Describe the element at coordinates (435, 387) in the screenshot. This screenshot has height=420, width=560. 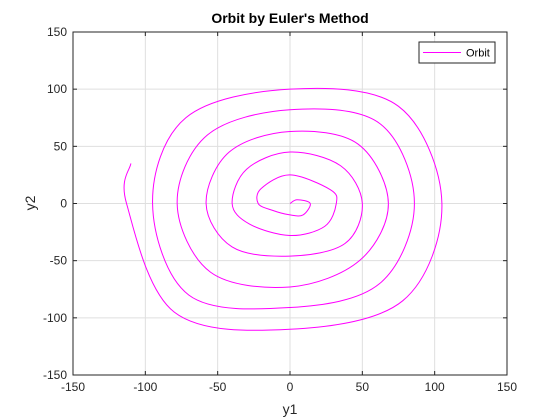
I see `x-tick-label: 100` at that location.